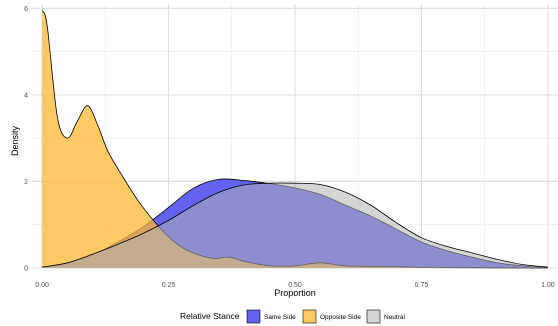 The image size is (558, 326). I want to click on x-axis-title: Proportion, so click(295, 293).